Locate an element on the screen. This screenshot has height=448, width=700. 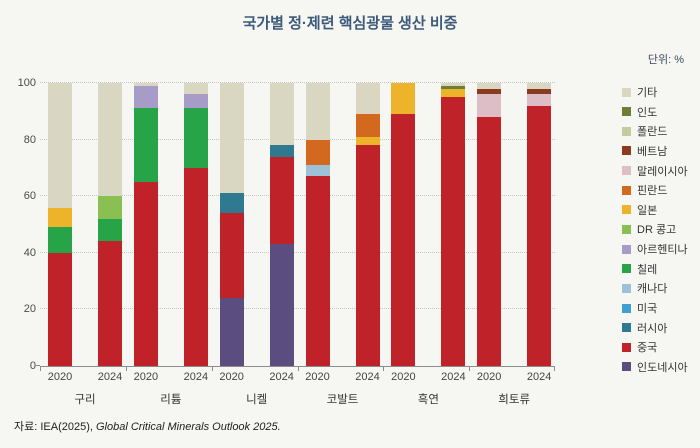
group-label-구리: 구리 is located at coordinates (85, 400).